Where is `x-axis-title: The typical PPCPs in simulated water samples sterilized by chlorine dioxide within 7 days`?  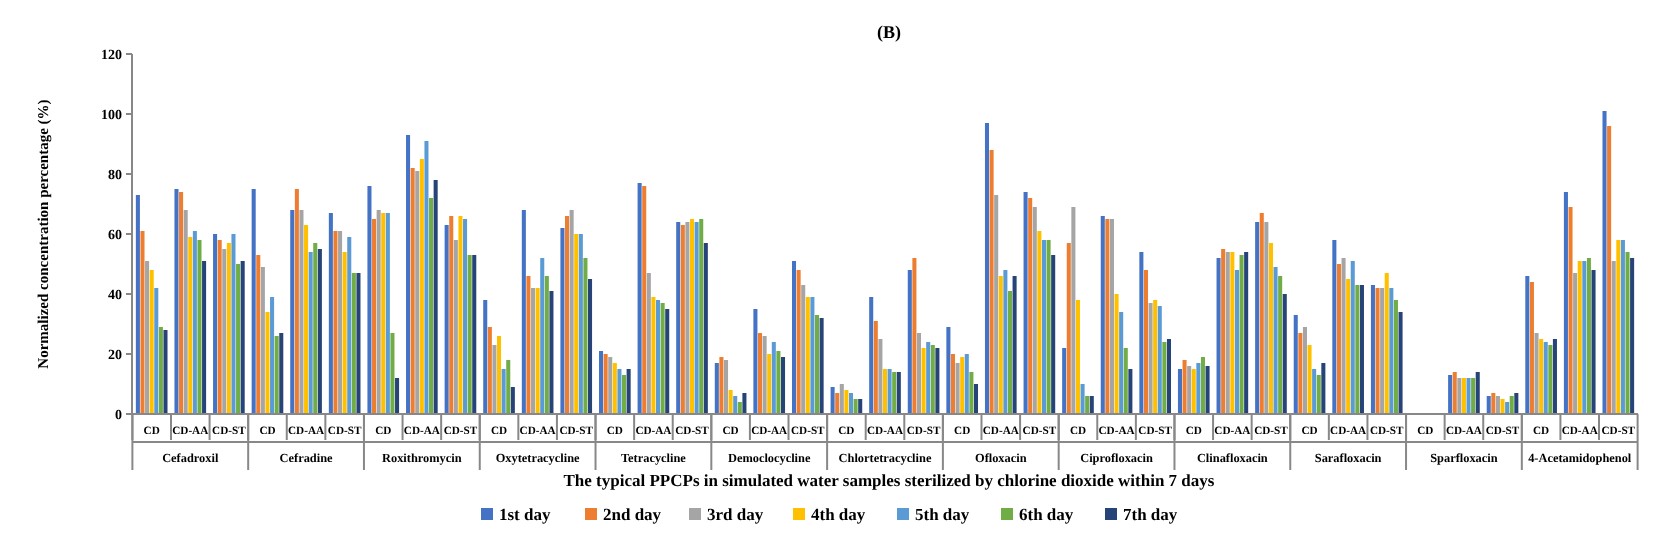 x-axis-title: The typical PPCPs in simulated water samples sterilized by chlorine dioxide within 7 days is located at coordinates (889, 480).